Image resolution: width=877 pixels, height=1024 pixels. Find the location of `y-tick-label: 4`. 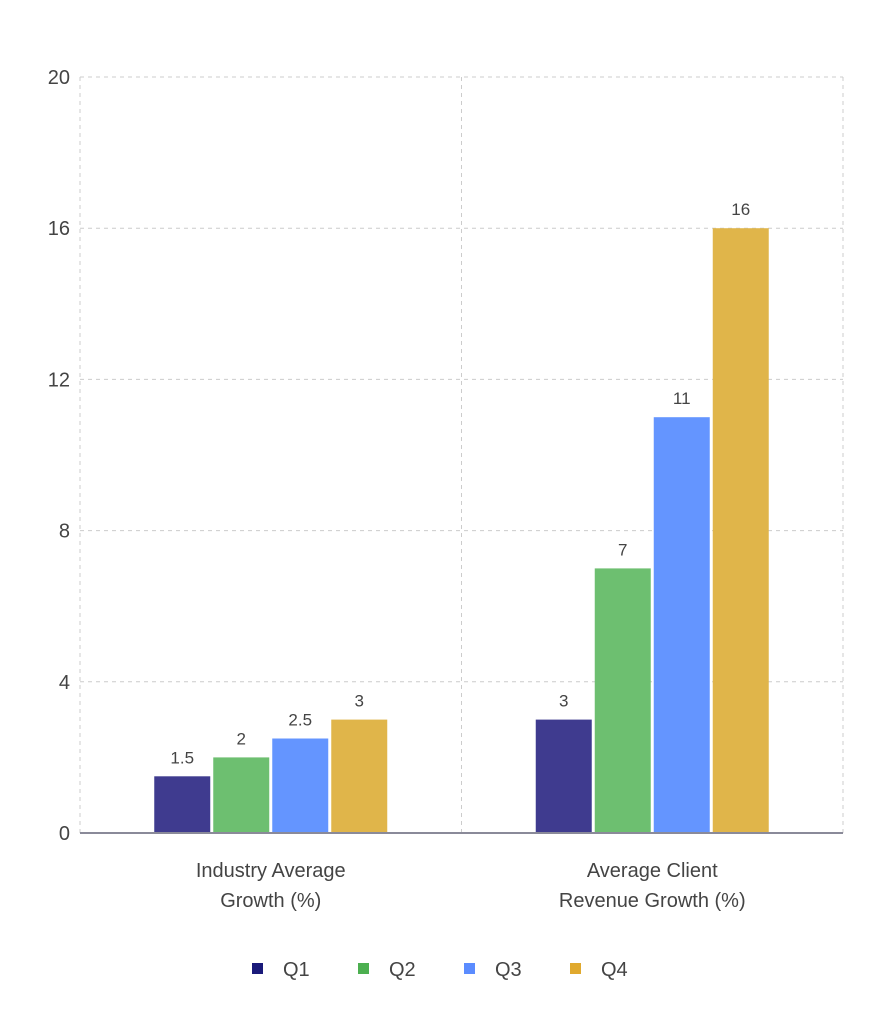

y-tick-label: 4 is located at coordinates (64, 683).